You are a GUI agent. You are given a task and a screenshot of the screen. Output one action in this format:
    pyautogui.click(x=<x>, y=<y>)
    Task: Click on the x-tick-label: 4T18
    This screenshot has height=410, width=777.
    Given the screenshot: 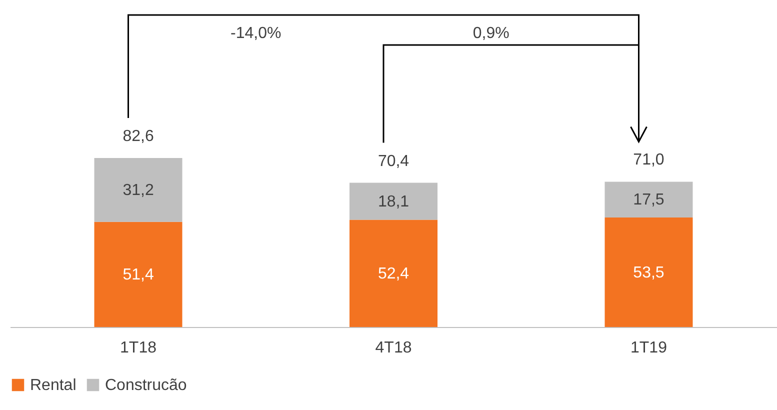 What is the action you would take?
    pyautogui.click(x=393, y=348)
    